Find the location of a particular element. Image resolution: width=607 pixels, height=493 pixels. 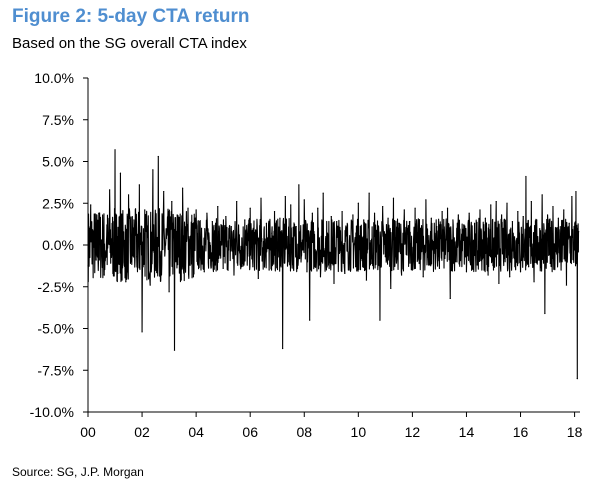

x-tick-label: 02 is located at coordinates (142, 432).